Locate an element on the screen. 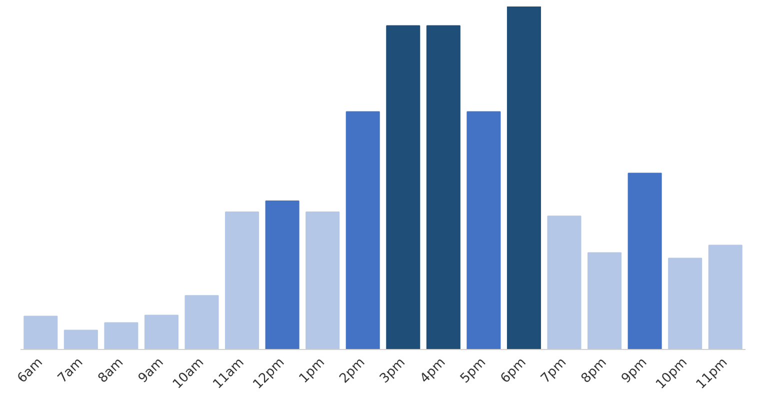 The width and height of the screenshot is (765, 400). x-tick-label: 4pm is located at coordinates (433, 370).